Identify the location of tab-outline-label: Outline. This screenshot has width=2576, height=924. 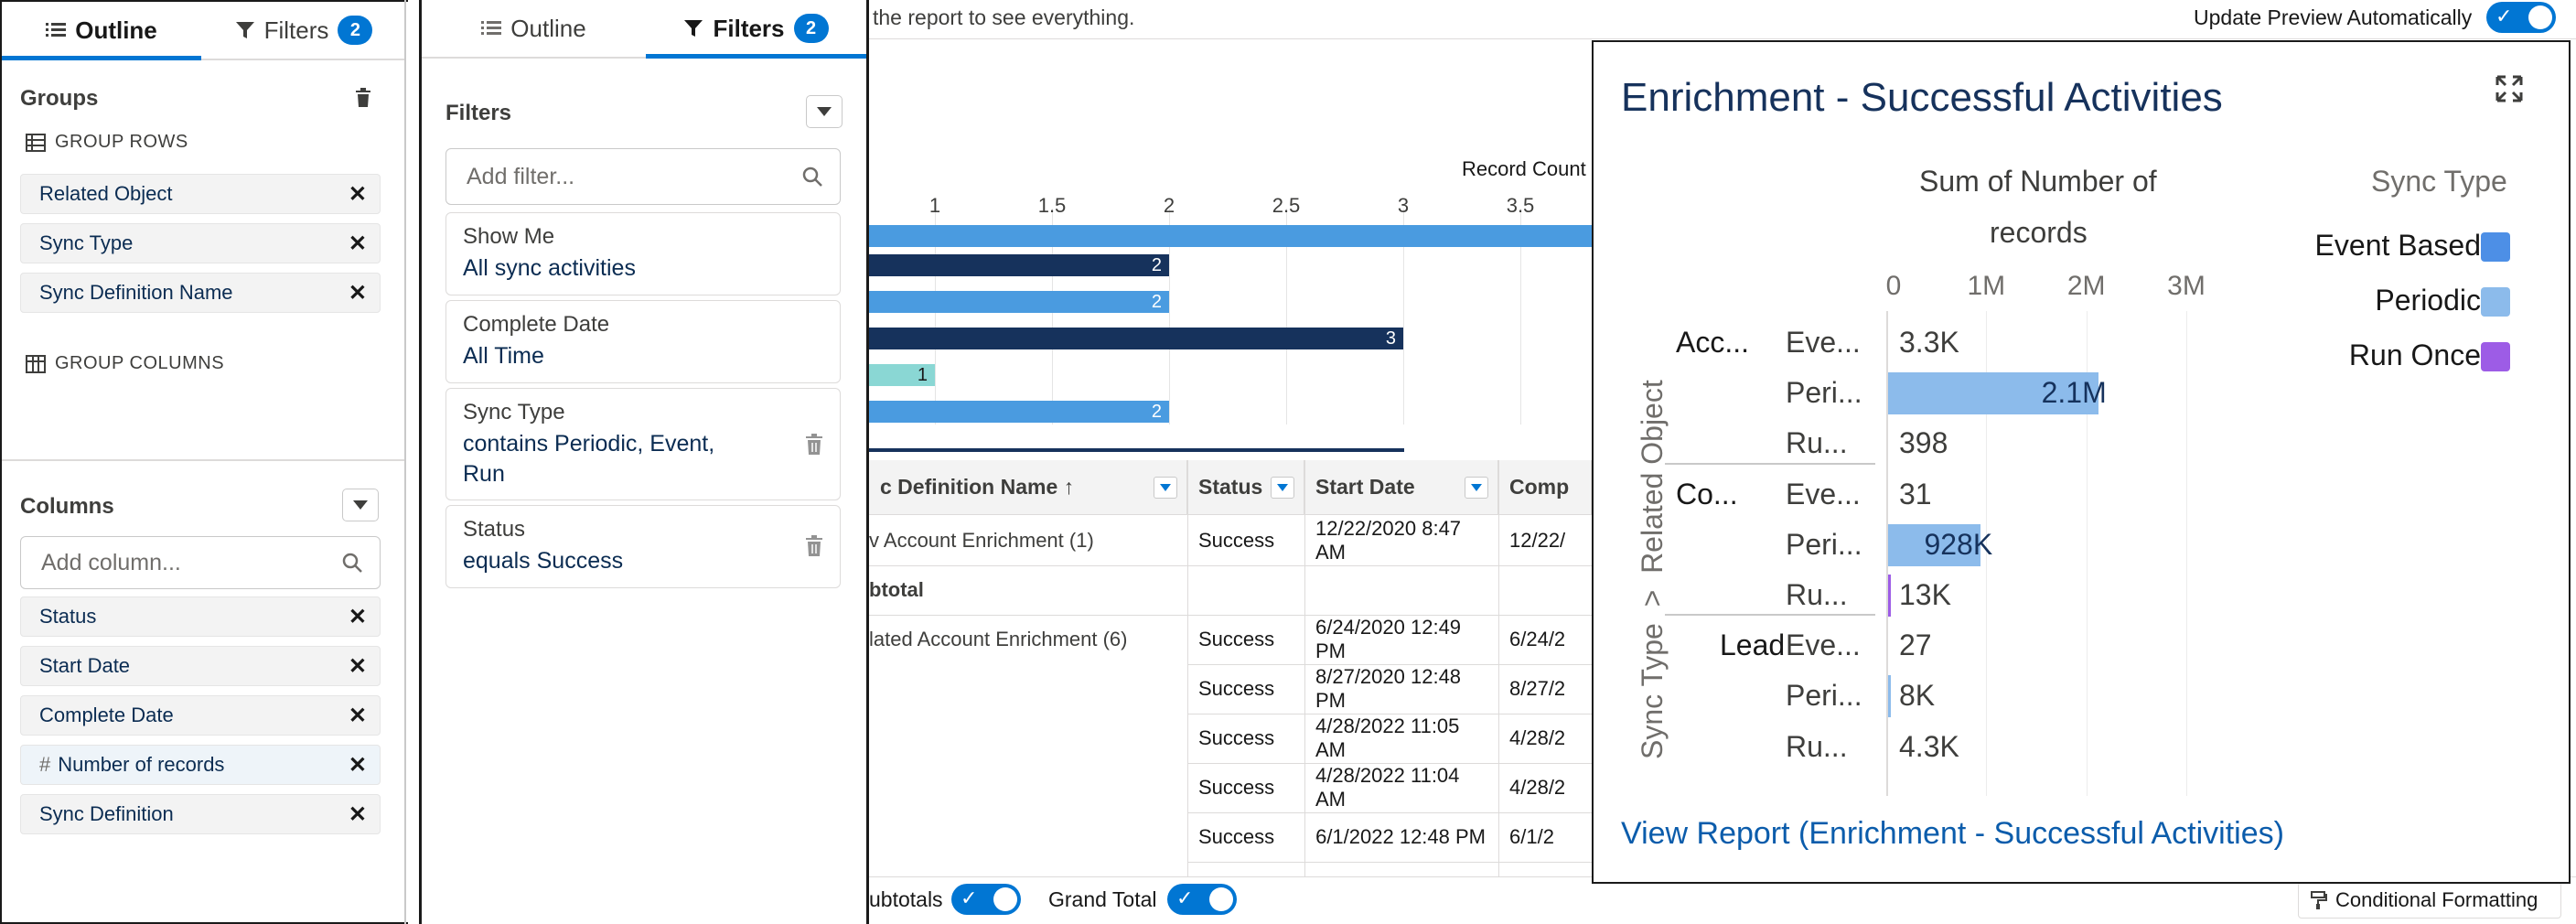
(548, 28).